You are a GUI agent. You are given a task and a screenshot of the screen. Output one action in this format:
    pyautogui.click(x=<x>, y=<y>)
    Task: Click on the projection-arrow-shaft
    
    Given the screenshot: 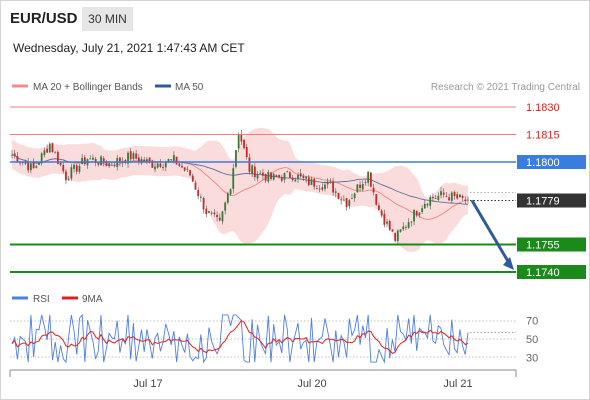 What is the action you would take?
    pyautogui.click(x=490, y=231)
    